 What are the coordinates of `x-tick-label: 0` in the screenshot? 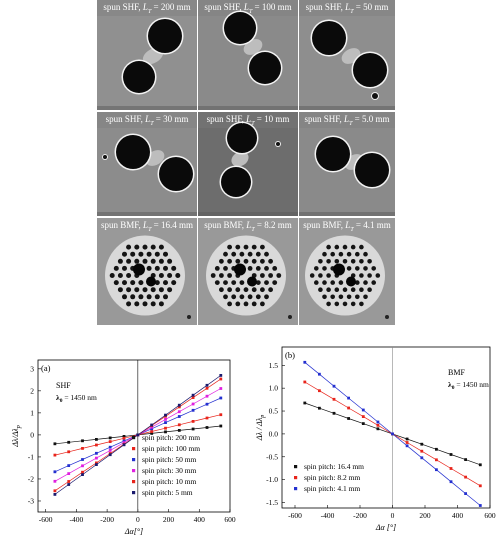 It's located at (138, 519).